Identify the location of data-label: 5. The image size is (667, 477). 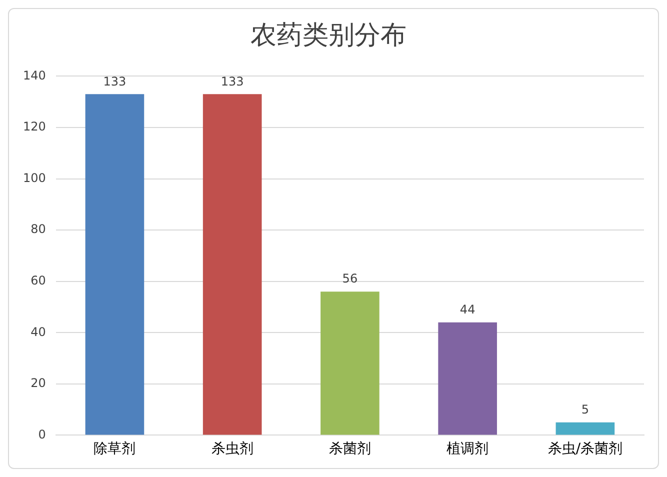
(585, 409).